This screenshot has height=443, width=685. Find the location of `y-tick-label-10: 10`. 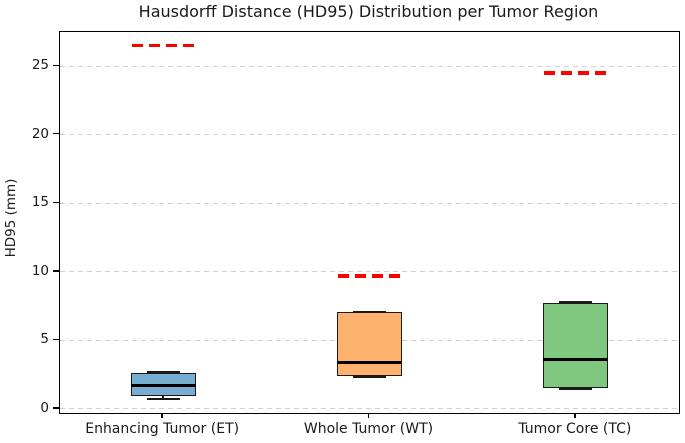

y-tick-label-10: 10 is located at coordinates (40, 270).